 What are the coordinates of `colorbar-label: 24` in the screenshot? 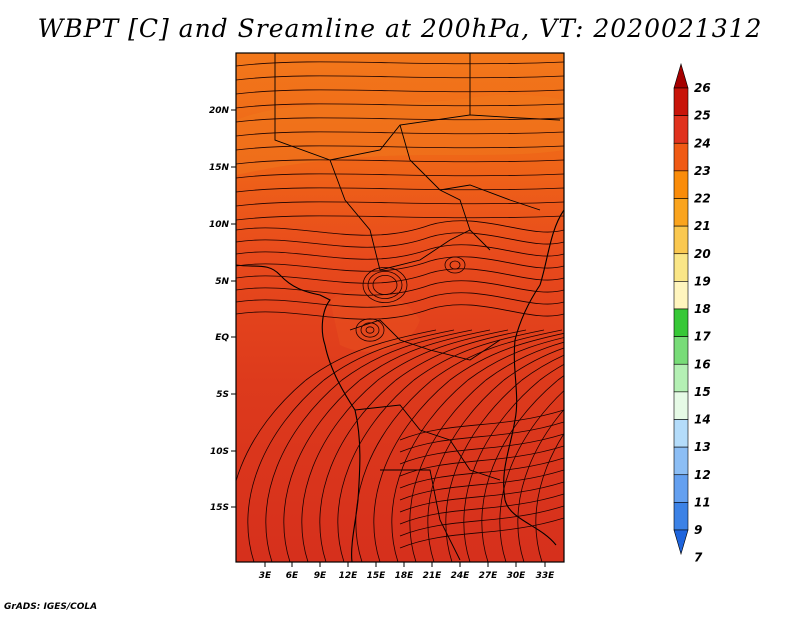 It's located at (702, 143).